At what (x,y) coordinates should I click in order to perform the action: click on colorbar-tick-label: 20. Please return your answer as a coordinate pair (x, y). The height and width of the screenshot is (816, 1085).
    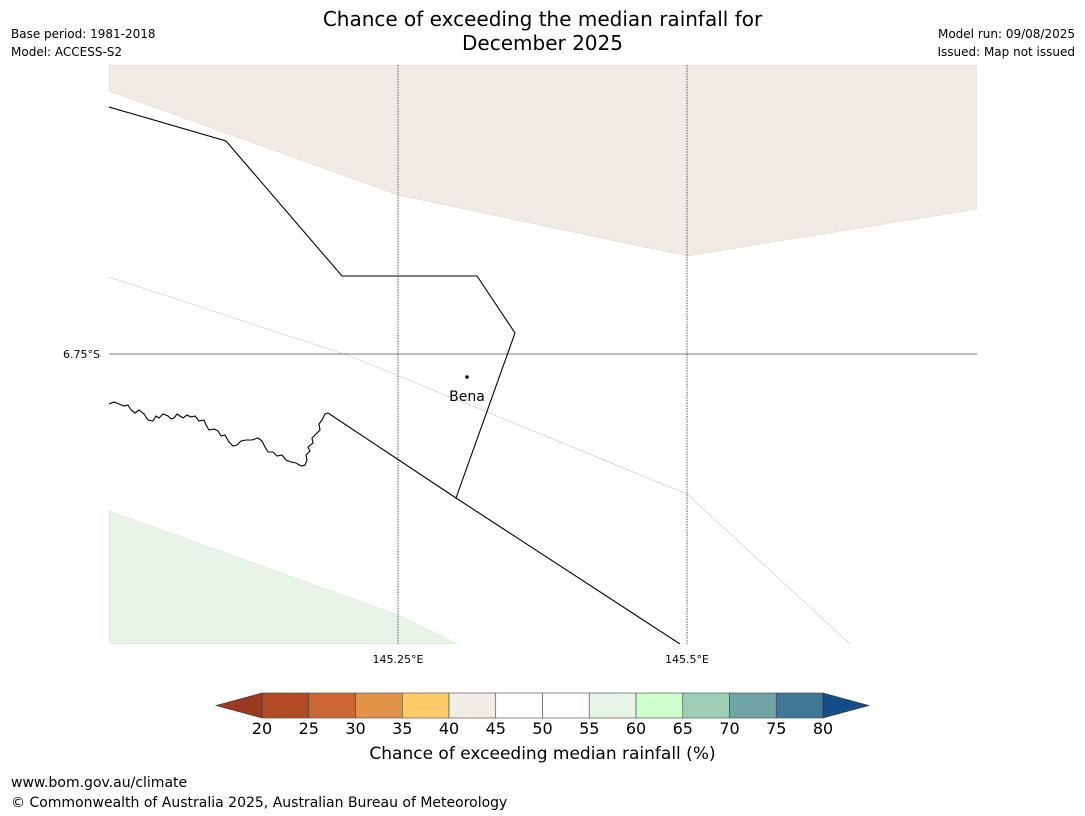
    Looking at the image, I should click on (262, 728).